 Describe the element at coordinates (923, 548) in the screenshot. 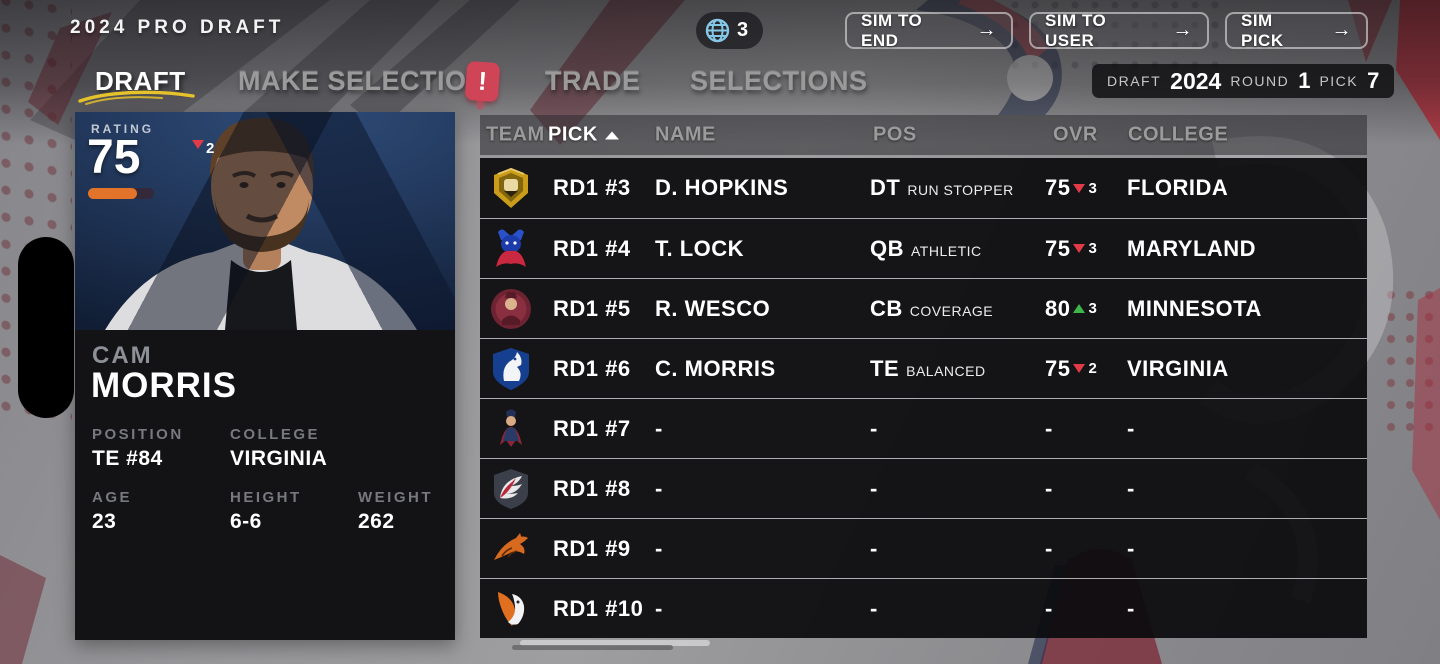

I see `table-row: RD1 #9- - - -` at that location.